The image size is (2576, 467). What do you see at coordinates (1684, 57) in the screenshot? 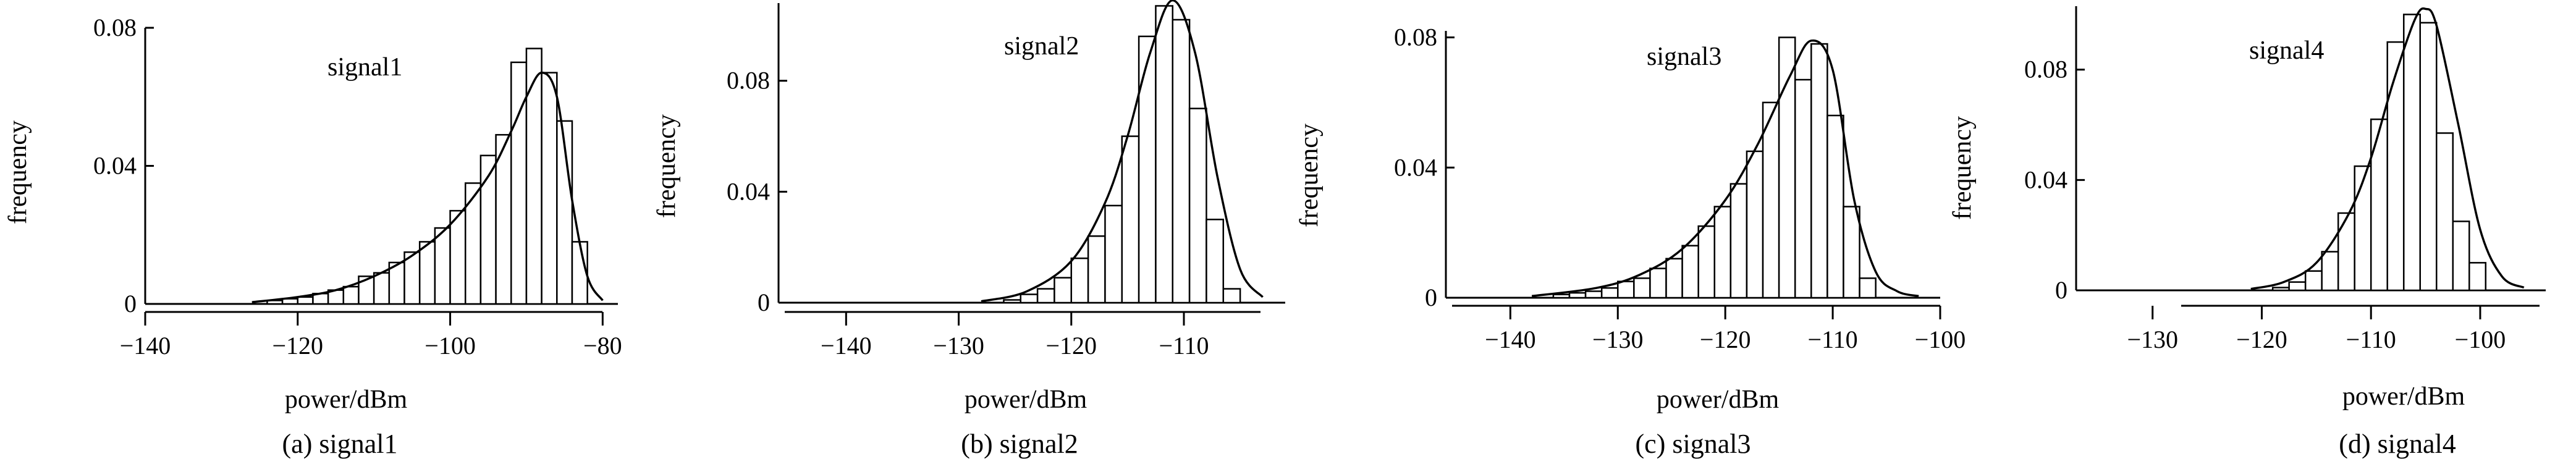
I see `chart-title: signal3` at bounding box center [1684, 57].